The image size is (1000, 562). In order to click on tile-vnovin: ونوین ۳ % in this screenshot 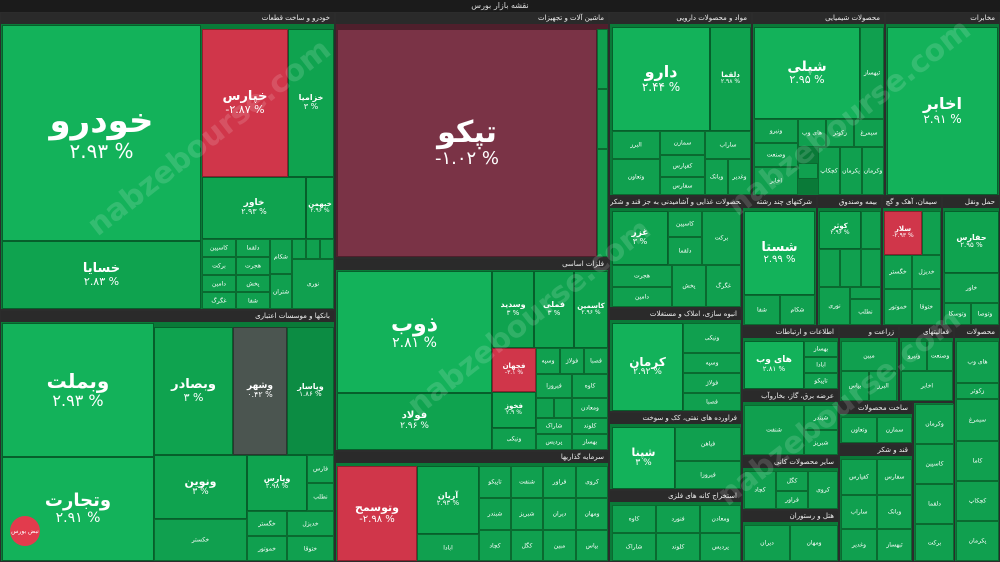, I will do `click(200, 487)`.